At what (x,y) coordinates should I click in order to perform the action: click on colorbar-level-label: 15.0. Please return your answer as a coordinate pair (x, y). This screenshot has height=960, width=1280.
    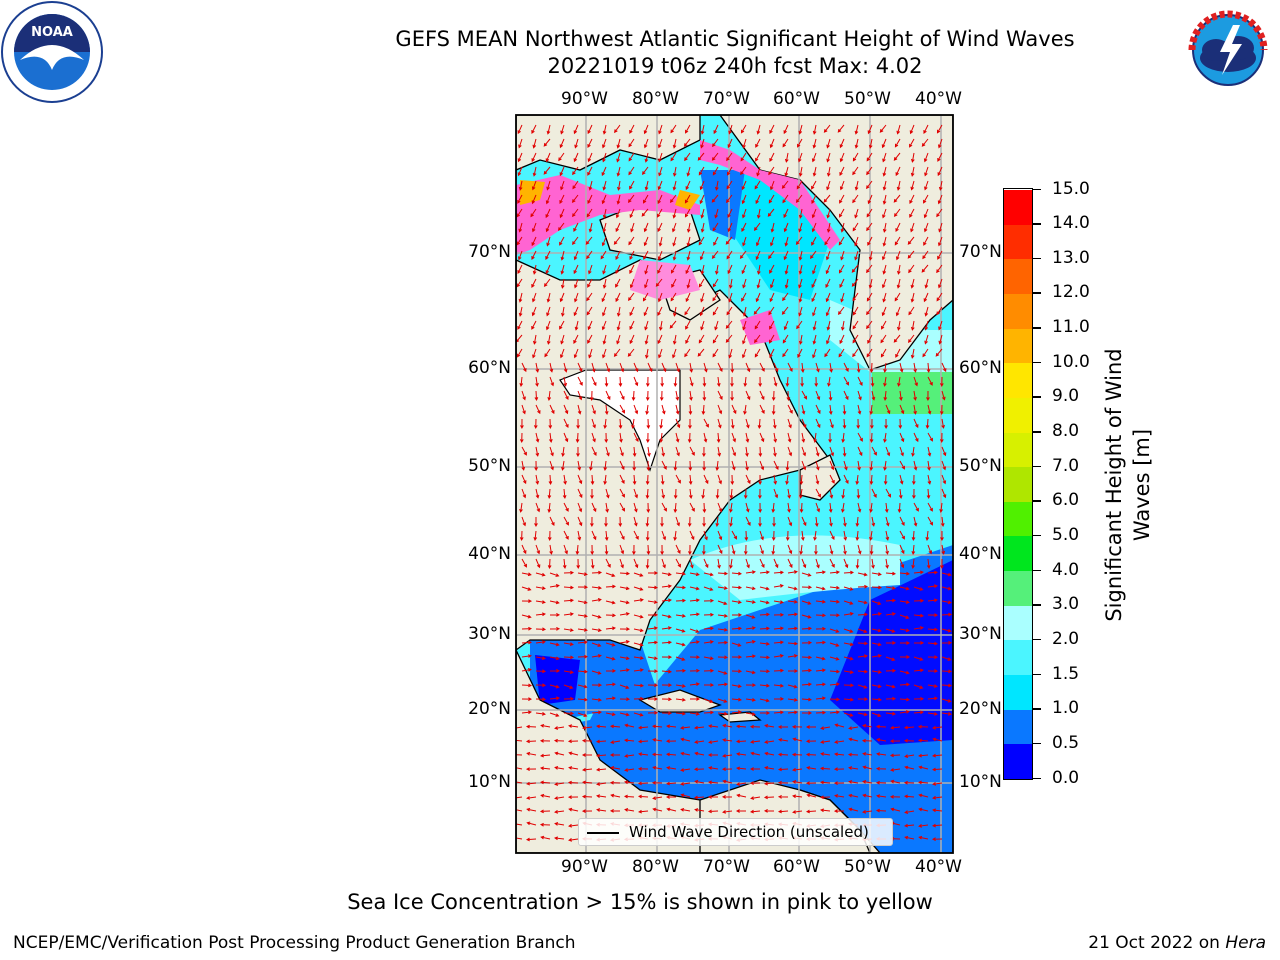
    Looking at the image, I should click on (1071, 188).